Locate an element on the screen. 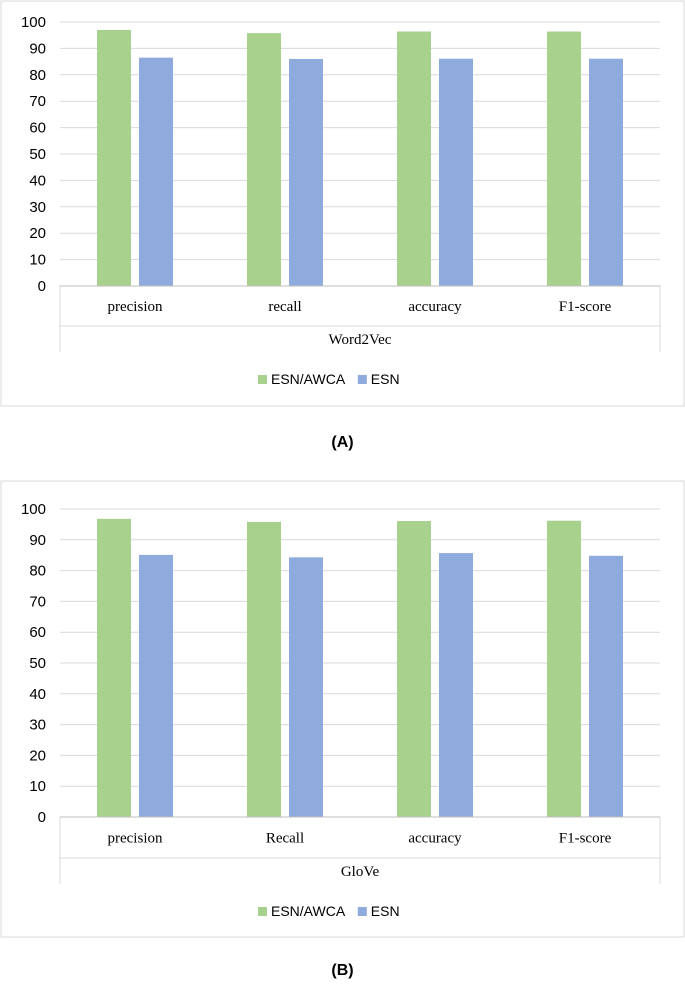 The width and height of the screenshot is (685, 988). panel-label-a: (A) is located at coordinates (342, 442).